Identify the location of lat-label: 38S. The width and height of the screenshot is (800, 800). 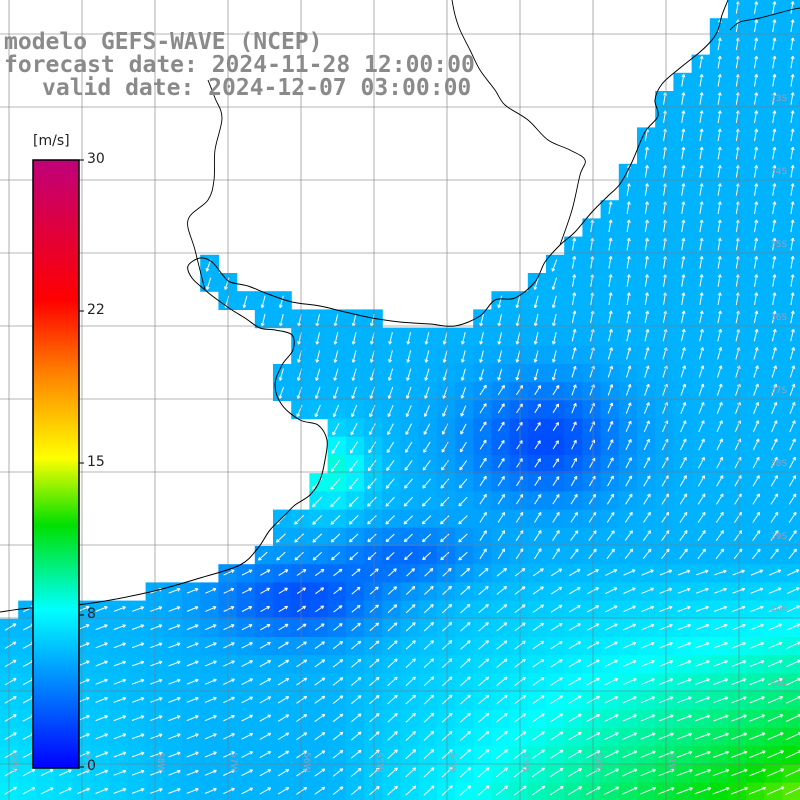
(778, 464).